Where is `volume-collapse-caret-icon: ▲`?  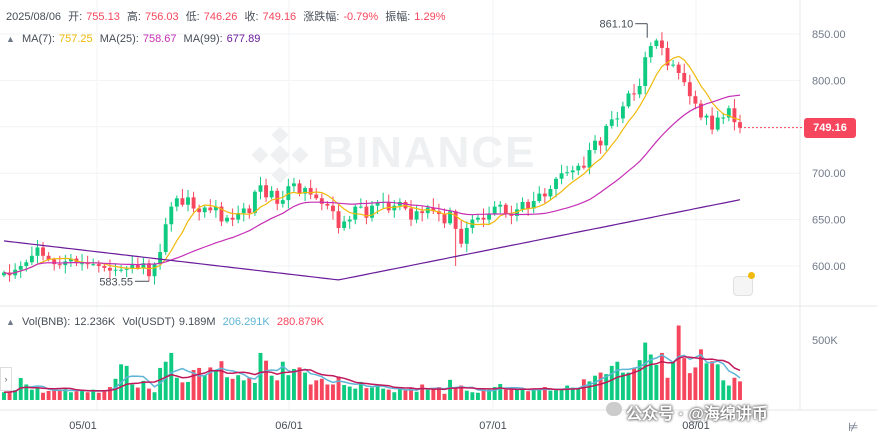
volume-collapse-caret-icon: ▲ is located at coordinates (10, 322).